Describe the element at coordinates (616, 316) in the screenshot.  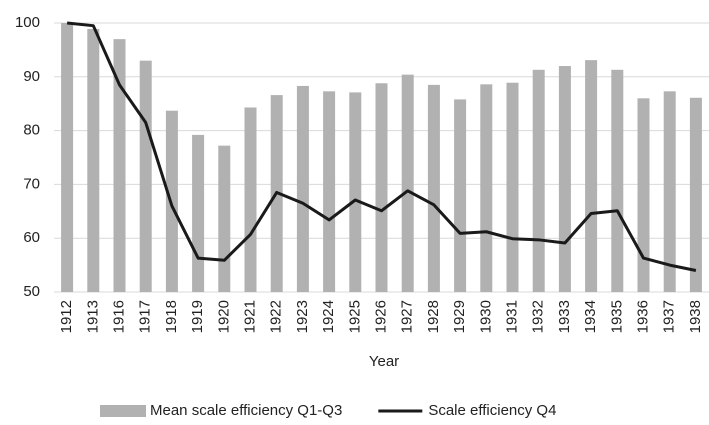
I see `x-tick-label: 1935` at that location.